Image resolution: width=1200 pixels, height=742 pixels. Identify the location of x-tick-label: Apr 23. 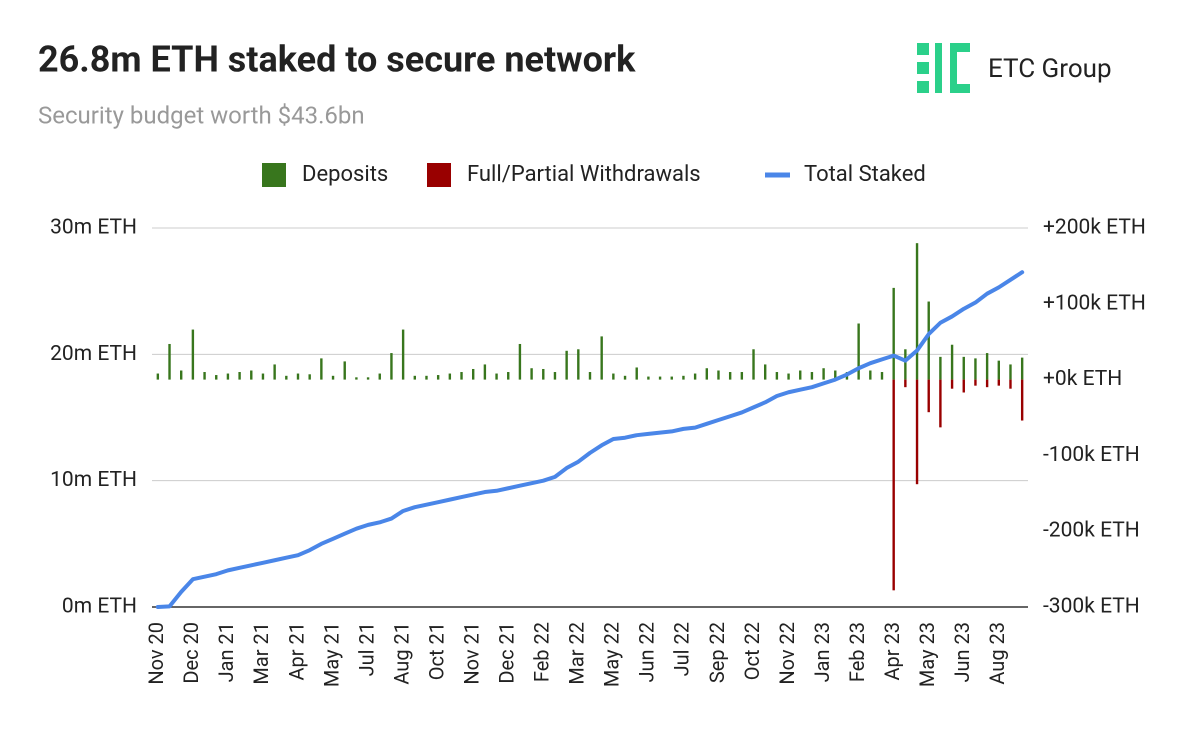
(892, 651).